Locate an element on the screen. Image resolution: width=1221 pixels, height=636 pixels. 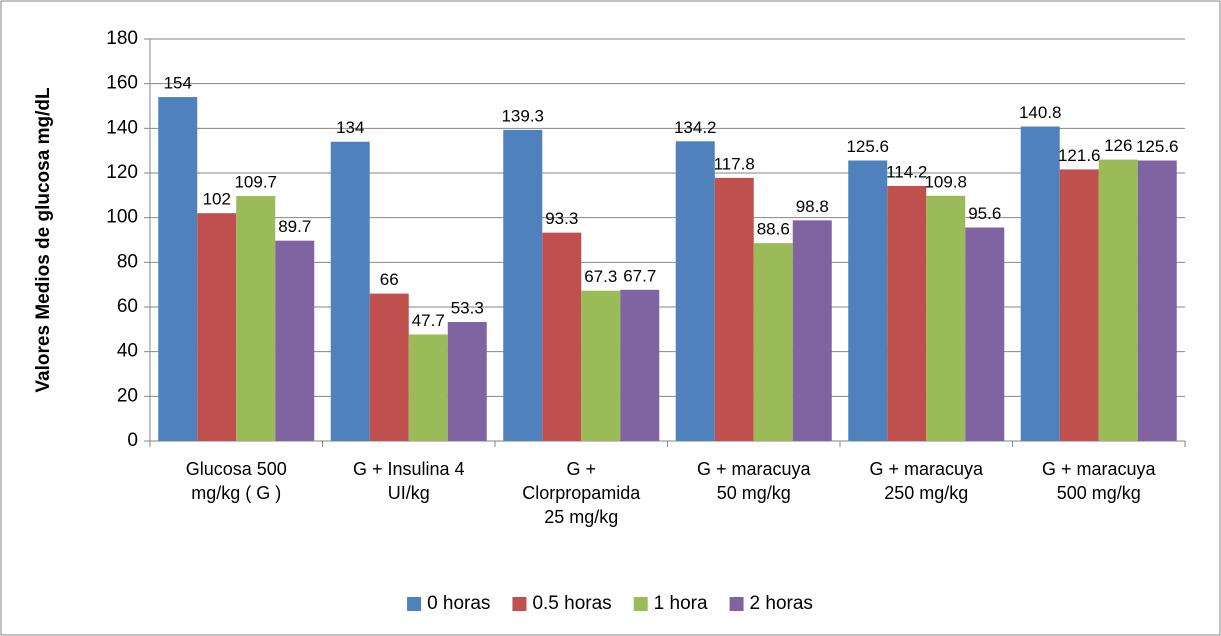
data-label: 121.6 is located at coordinates (1079, 155).